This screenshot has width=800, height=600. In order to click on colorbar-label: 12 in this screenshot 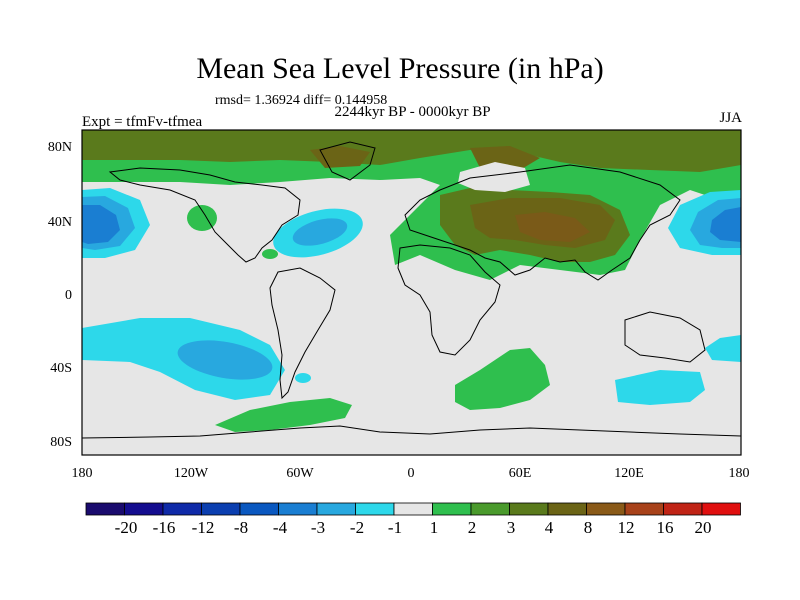, I will do `click(626, 527)`.